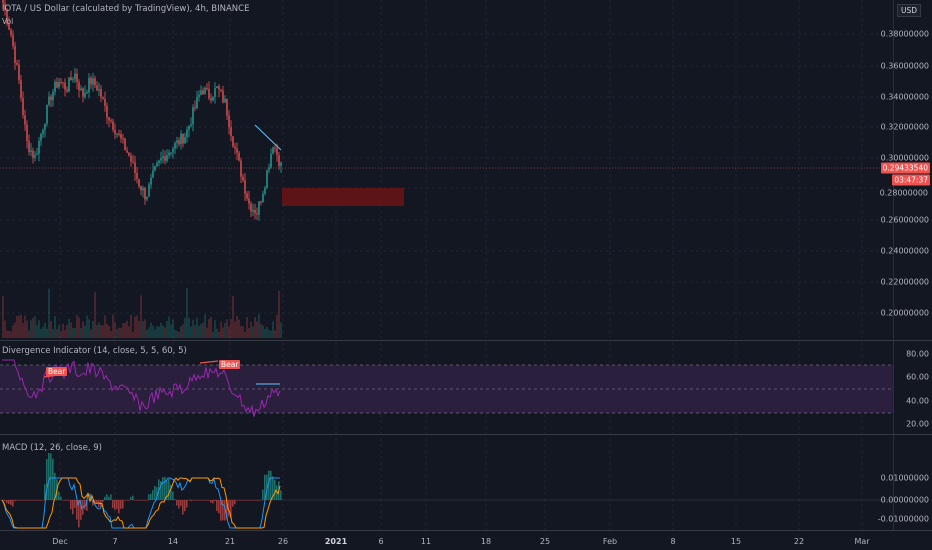  Describe the element at coordinates (903, 193) in the screenshot. I see `price-tick: 0.28000000` at that location.